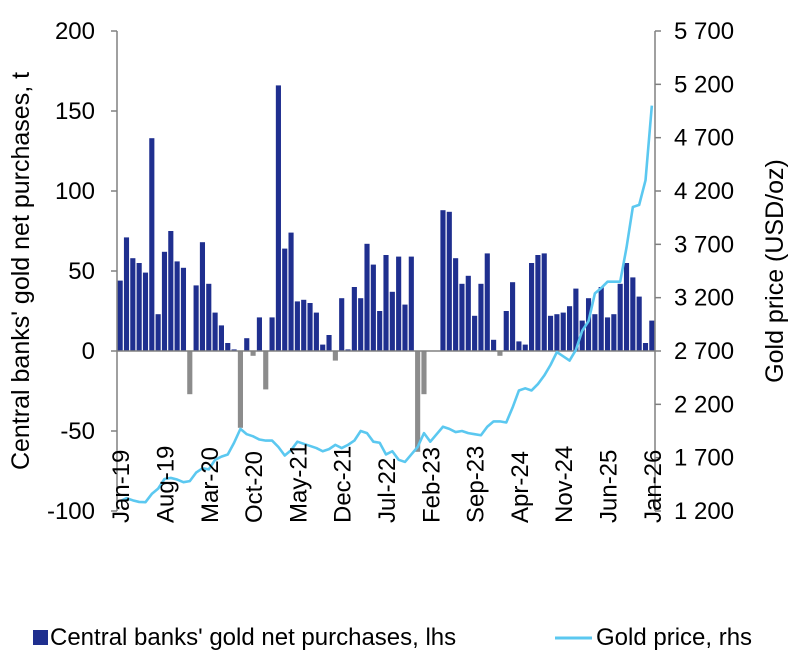 The height and width of the screenshot is (669, 800). I want to click on left-tick-label: 0, so click(88, 351).